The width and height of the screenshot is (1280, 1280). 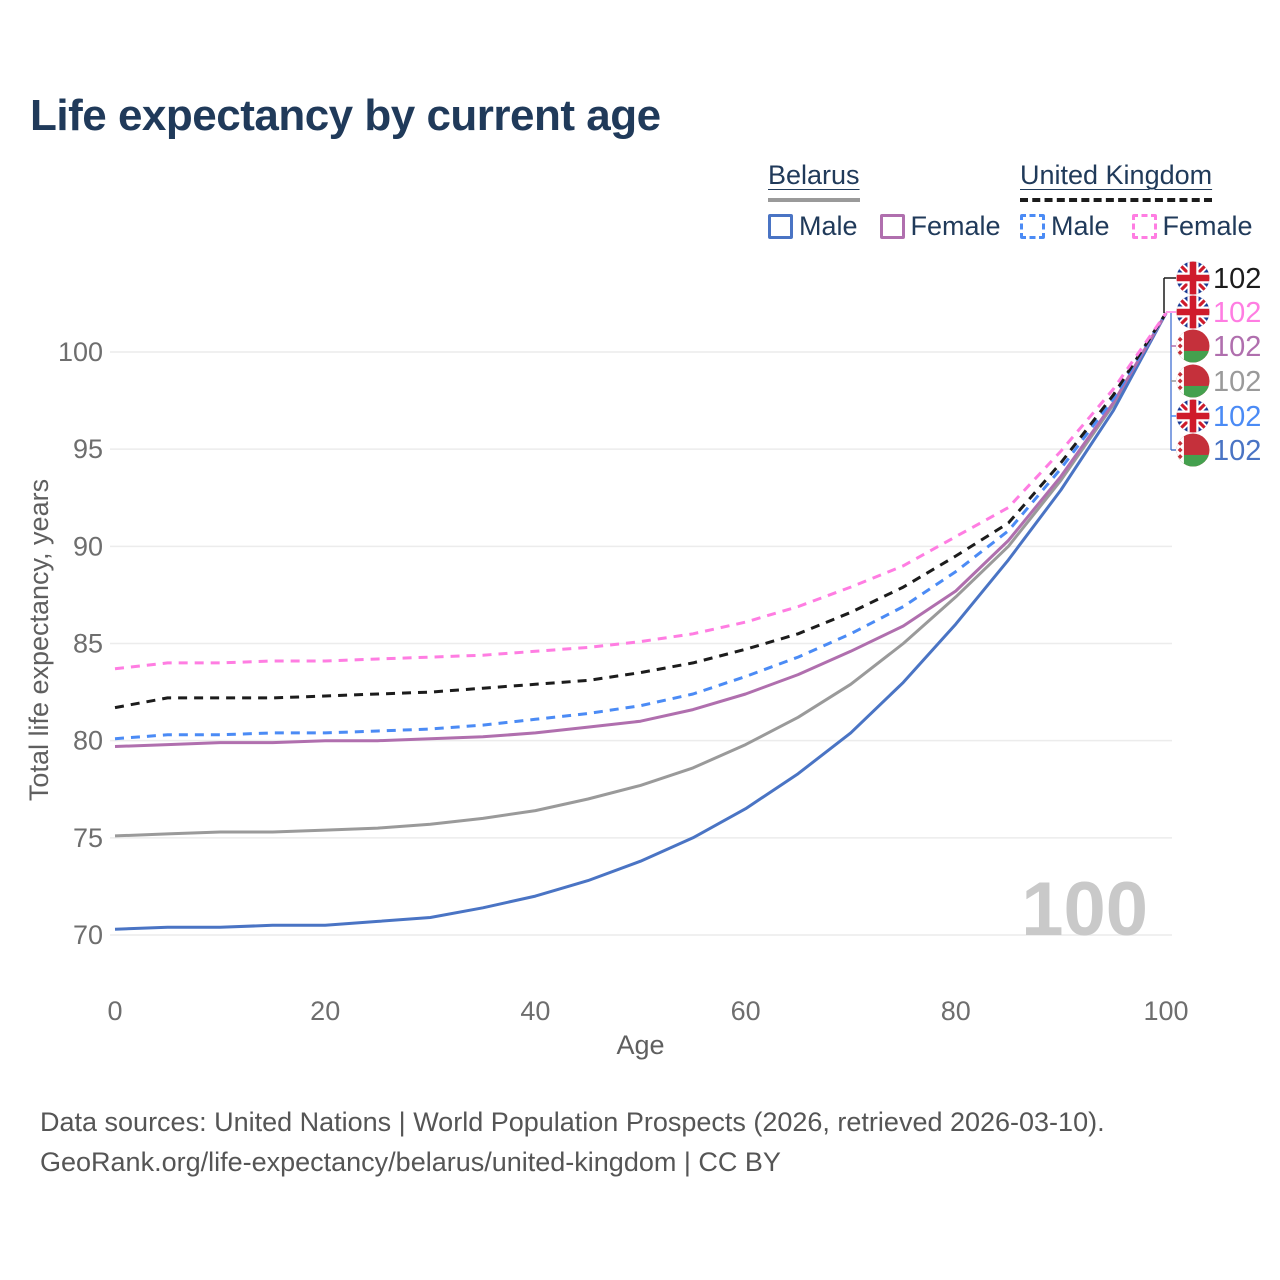 What do you see at coordinates (1165, 1011) in the screenshot?
I see `x-tick-100: 100` at bounding box center [1165, 1011].